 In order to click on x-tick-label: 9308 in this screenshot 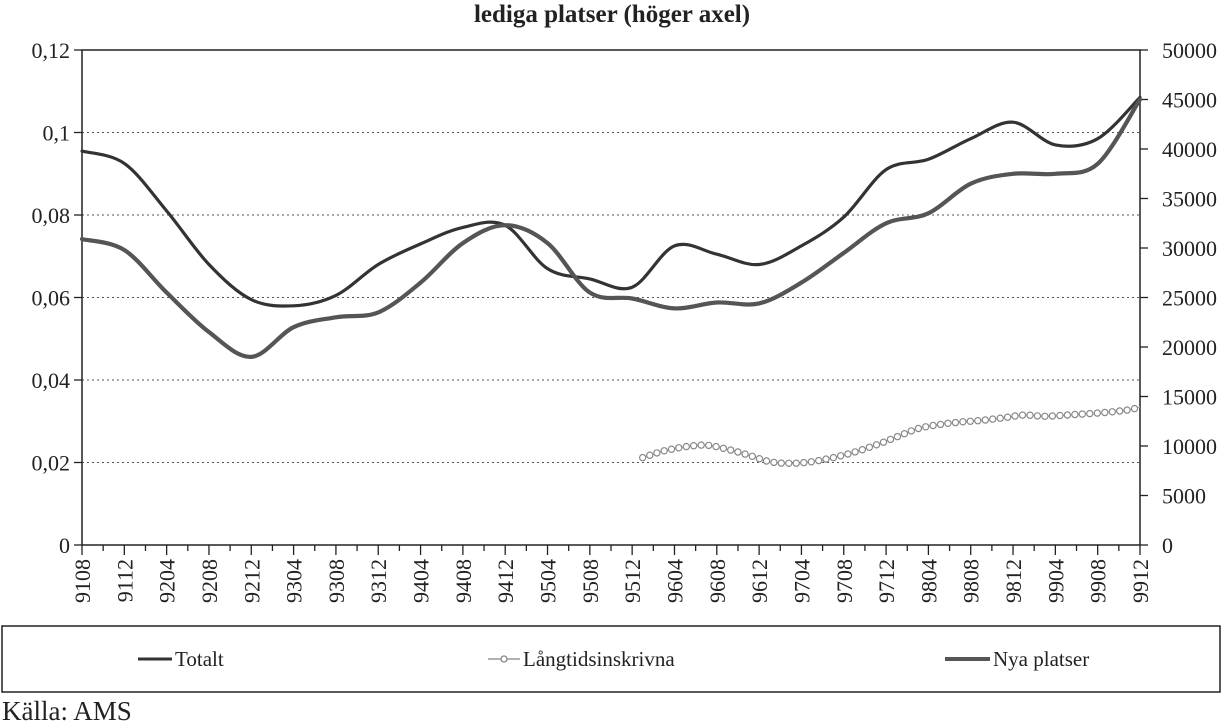, I will do `click(336, 581)`.